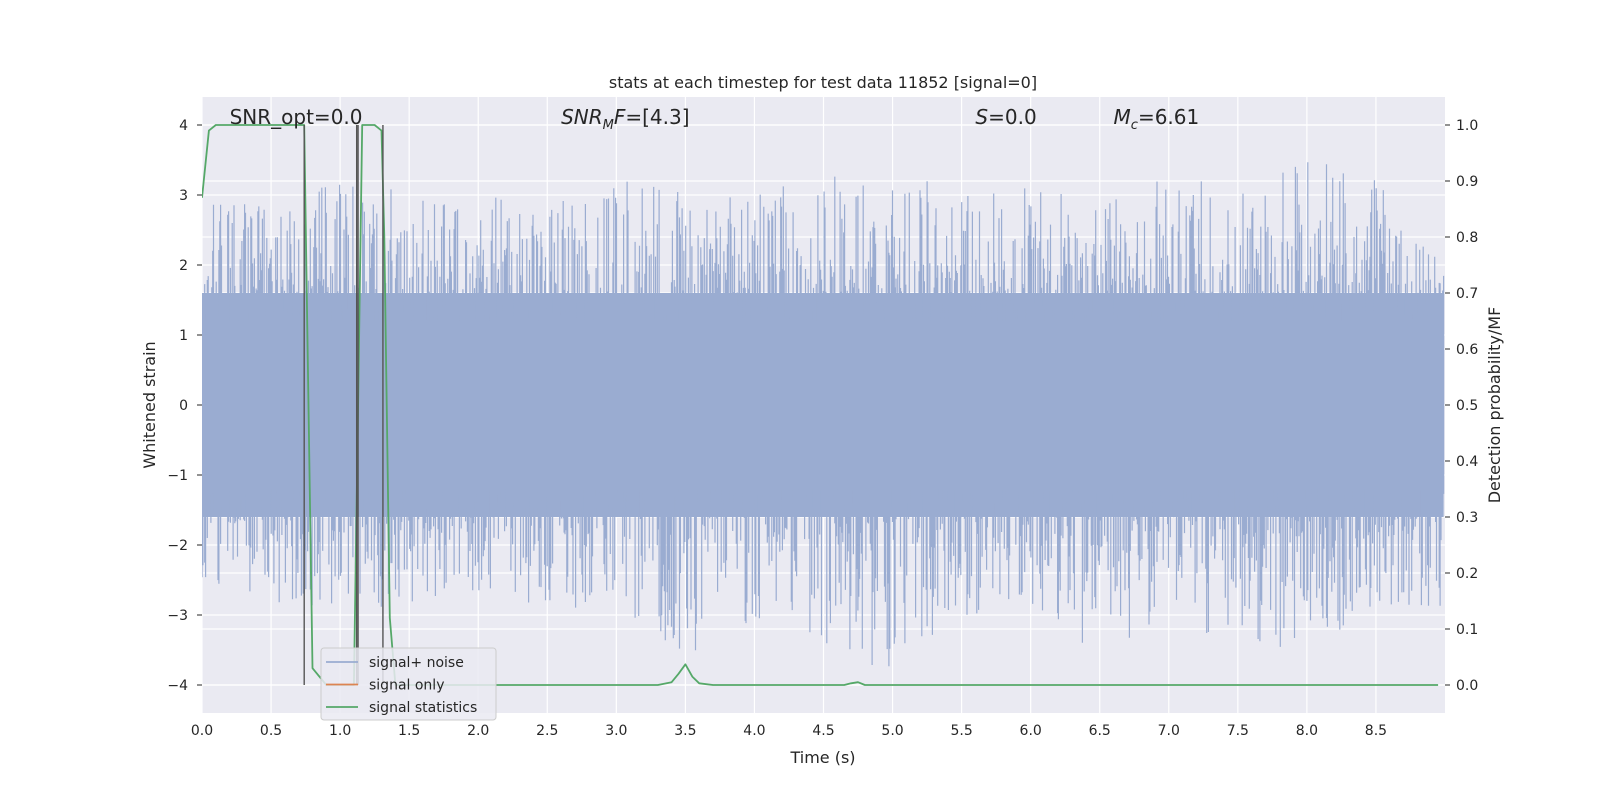  What do you see at coordinates (1157, 119) in the screenshot?
I see `annotation: Mc=6.61` at bounding box center [1157, 119].